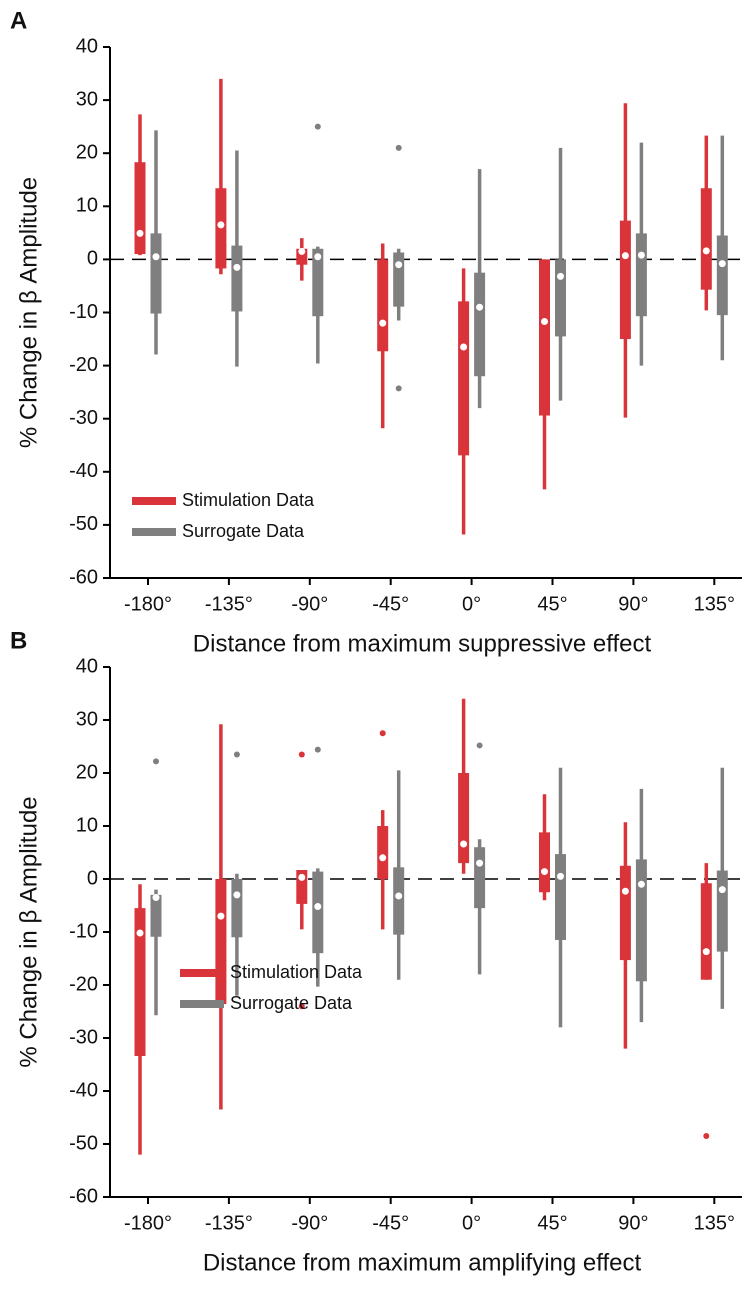 This screenshot has height=1316, width=748. What do you see at coordinates (422, 643) in the screenshot?
I see `x-axis-label: Distance from maximum suppressive effect` at bounding box center [422, 643].